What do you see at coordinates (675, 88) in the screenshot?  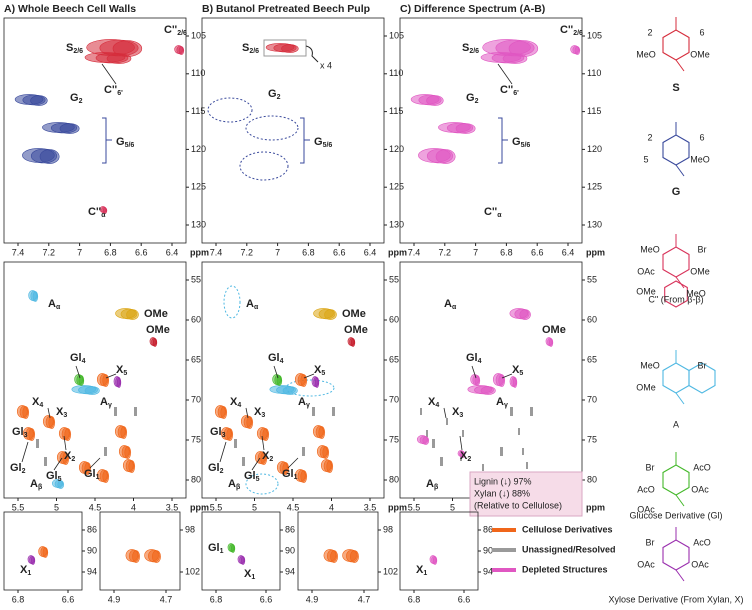 I see `structure-name: S` at bounding box center [675, 88].